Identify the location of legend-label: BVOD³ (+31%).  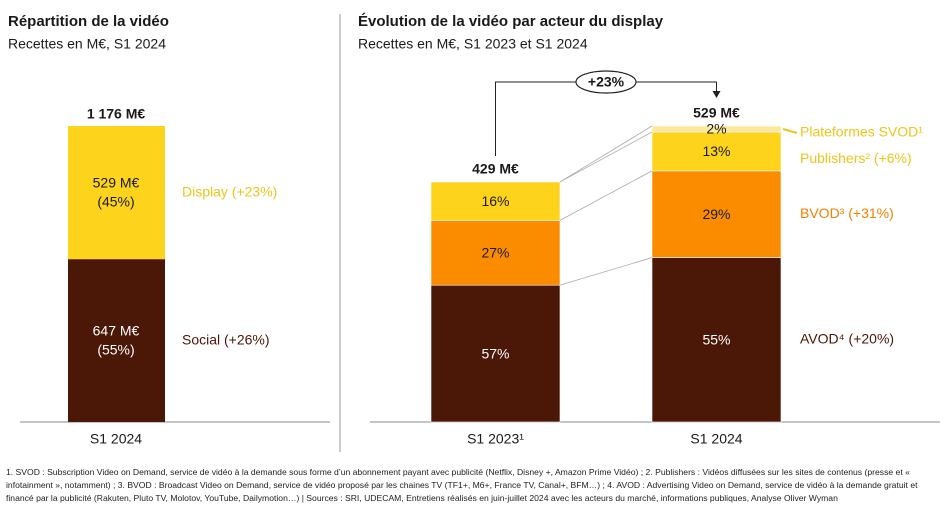
(847, 213).